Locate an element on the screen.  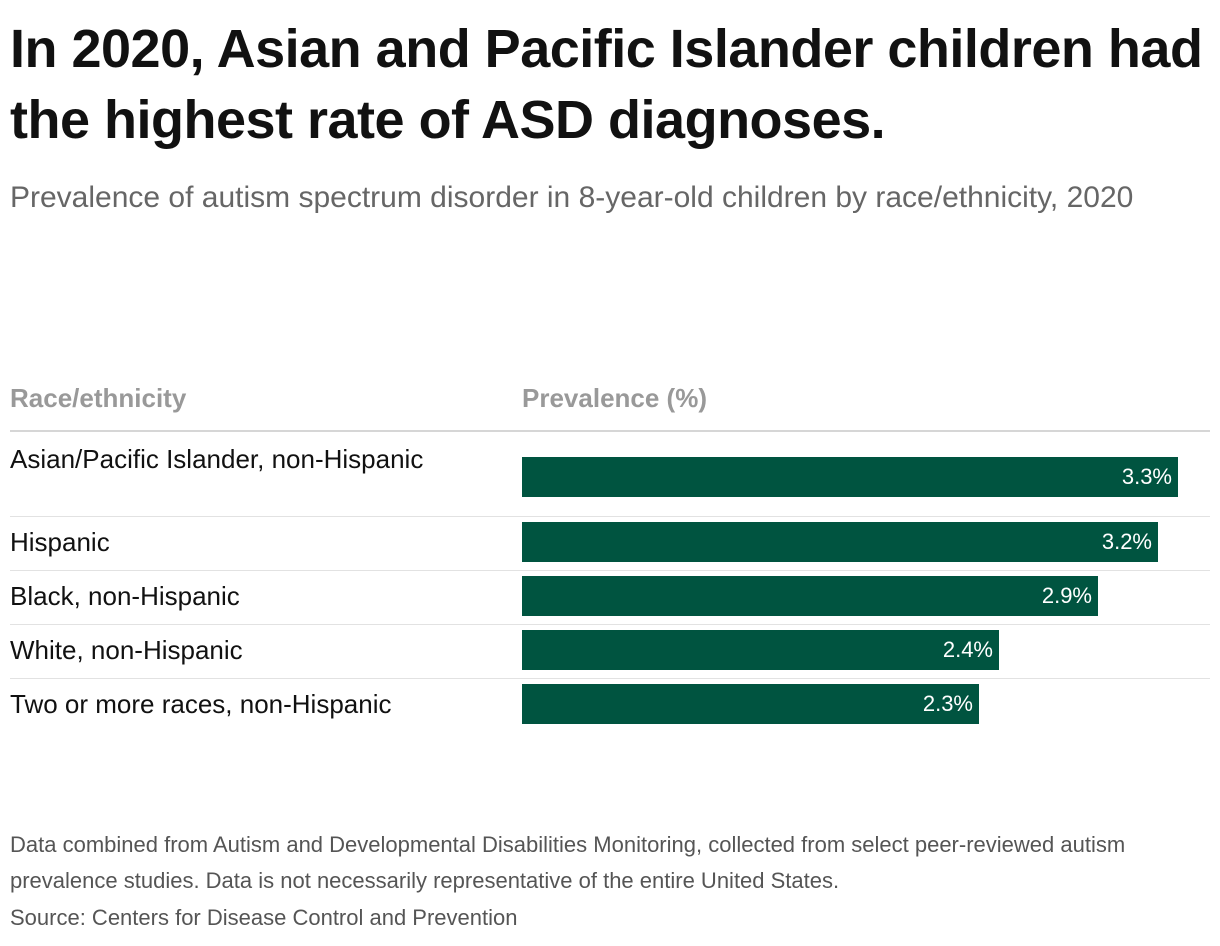
bar: 3.3% is located at coordinates (850, 477).